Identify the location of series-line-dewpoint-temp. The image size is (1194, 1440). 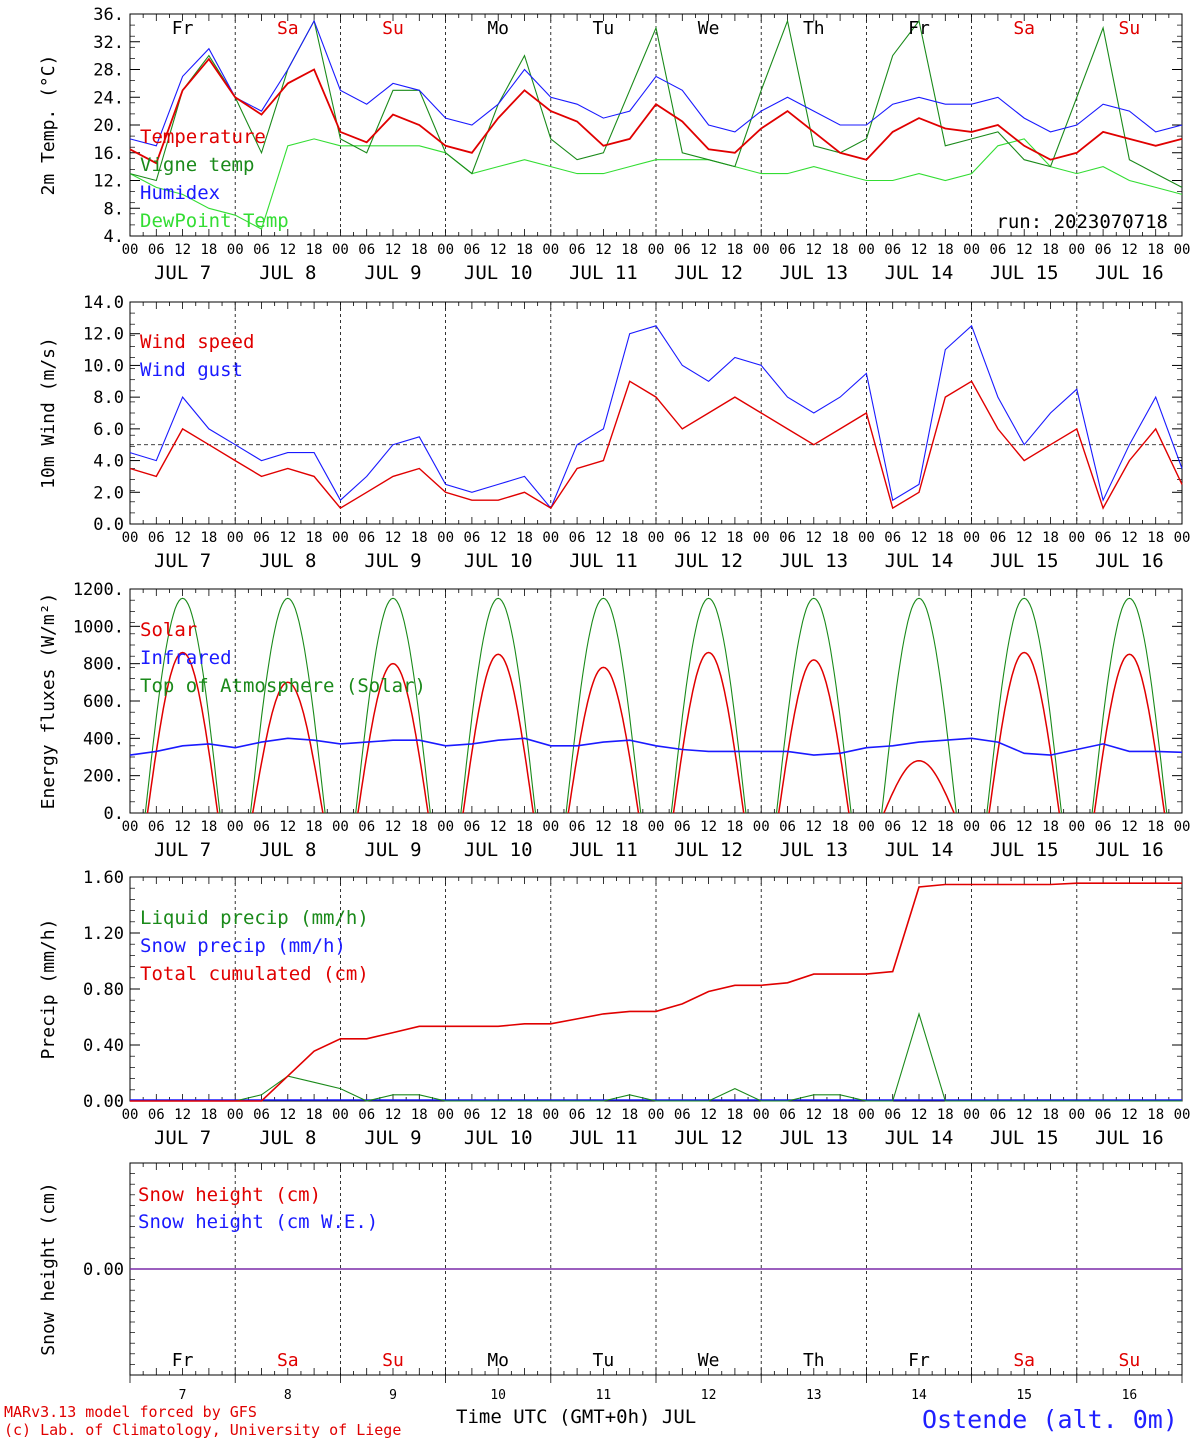
(656, 184).